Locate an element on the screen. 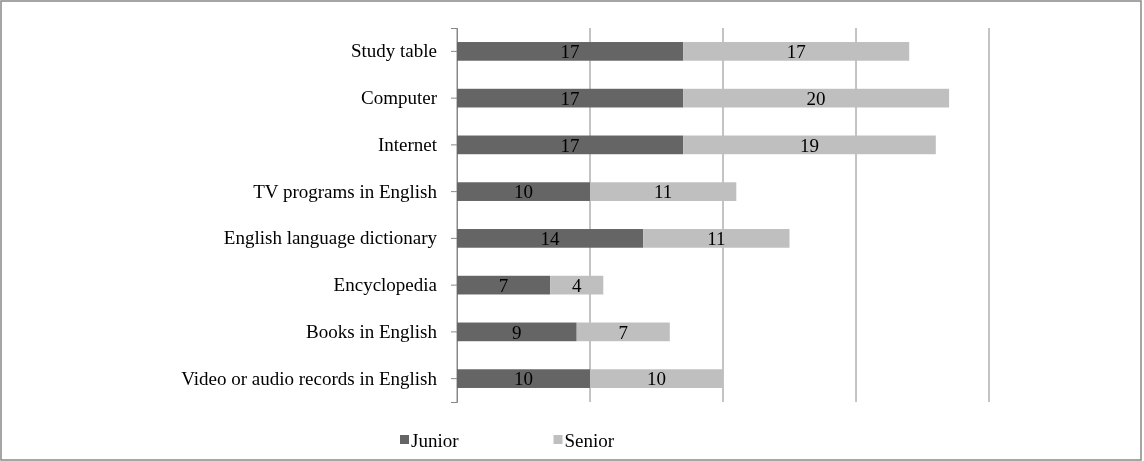  y-tick-label: Video or audio records in English is located at coordinates (309, 378).